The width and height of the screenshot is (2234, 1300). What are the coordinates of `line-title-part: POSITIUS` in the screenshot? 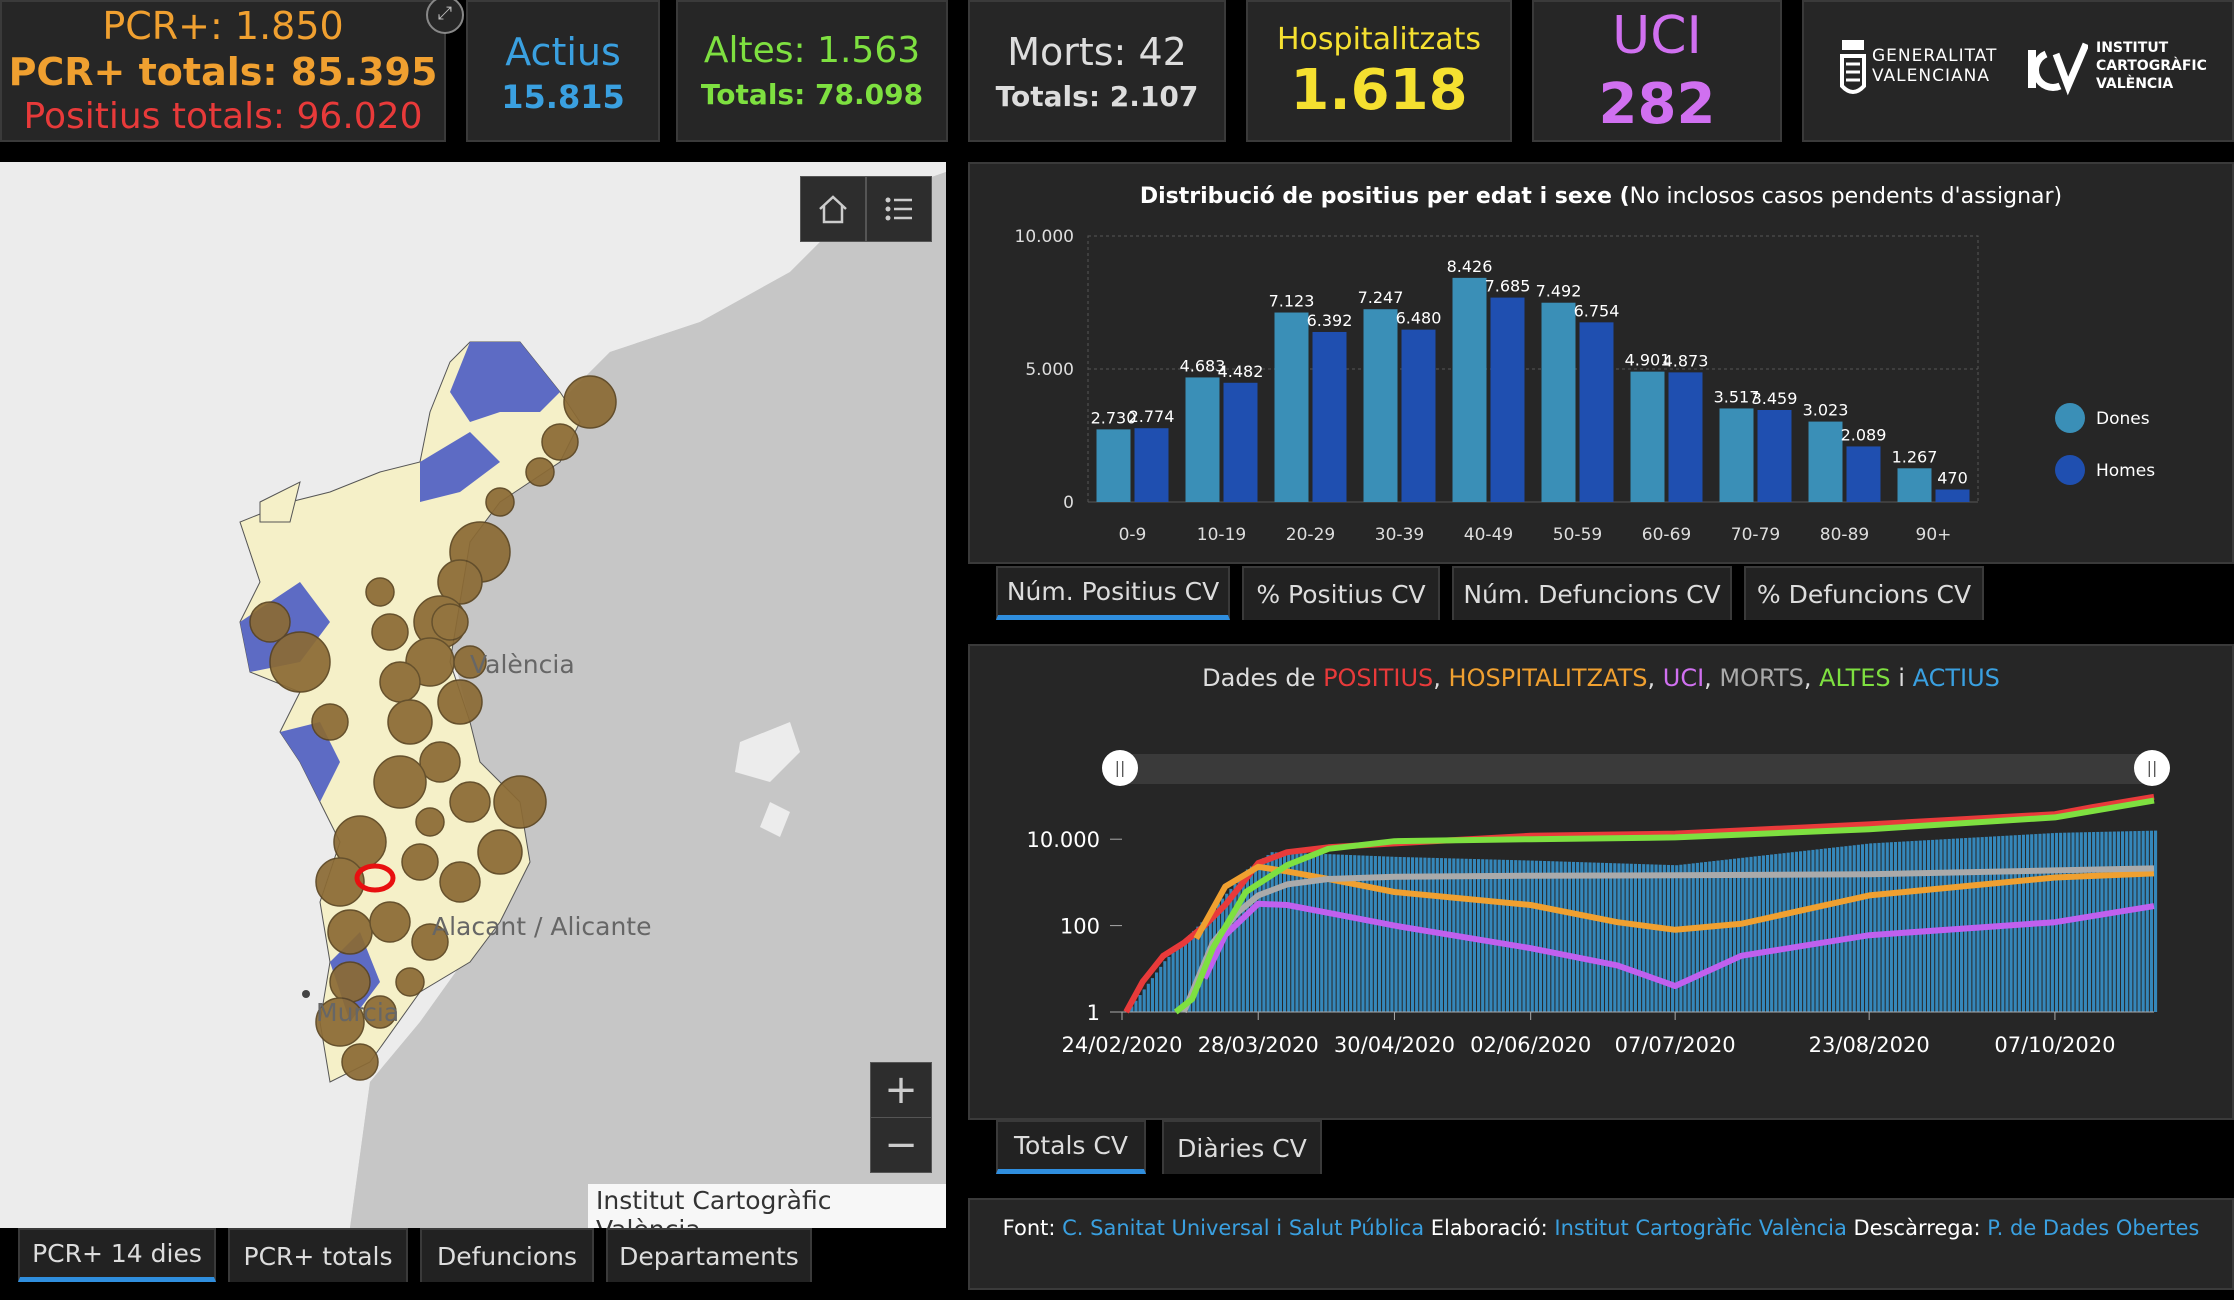 It's located at (1378, 678).